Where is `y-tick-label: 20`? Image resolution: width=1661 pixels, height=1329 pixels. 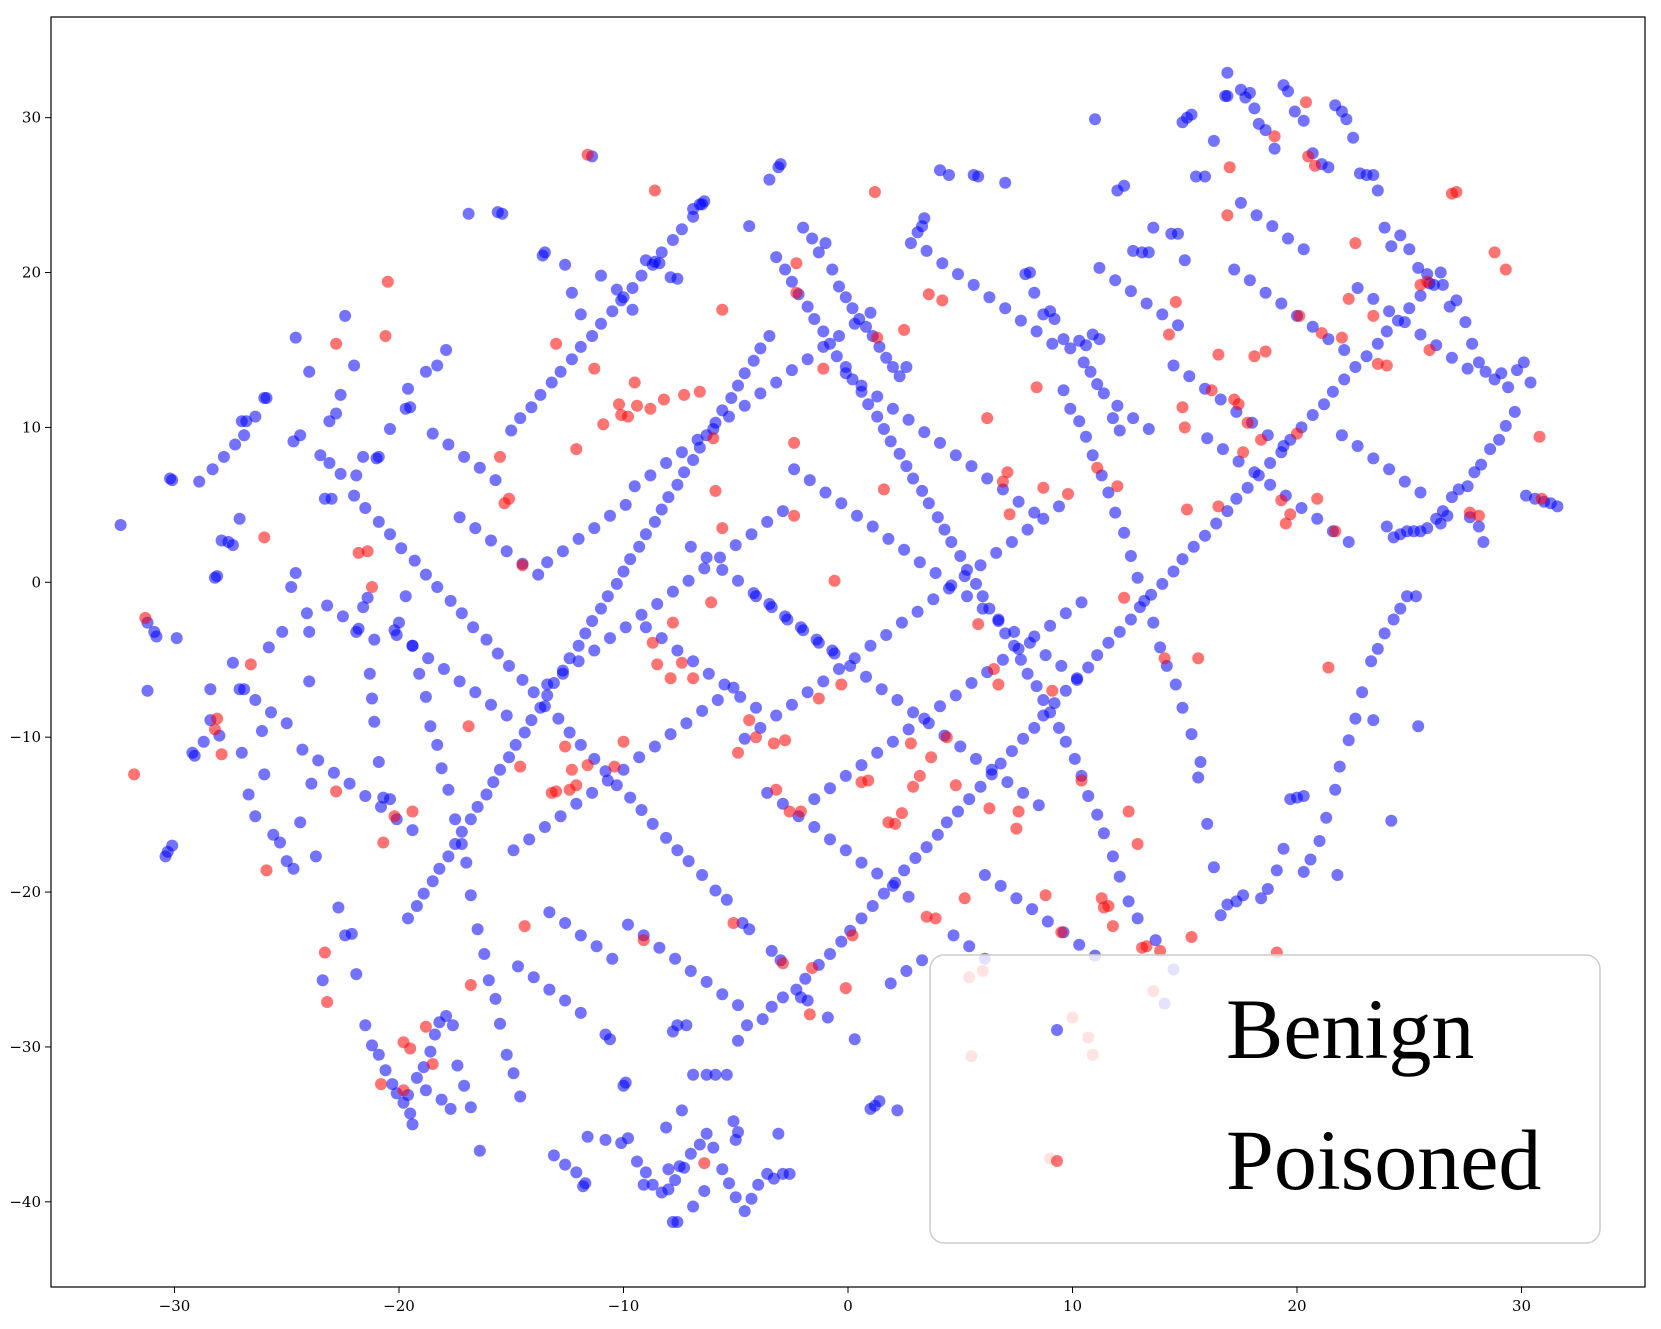
y-tick-label: 20 is located at coordinates (31, 273).